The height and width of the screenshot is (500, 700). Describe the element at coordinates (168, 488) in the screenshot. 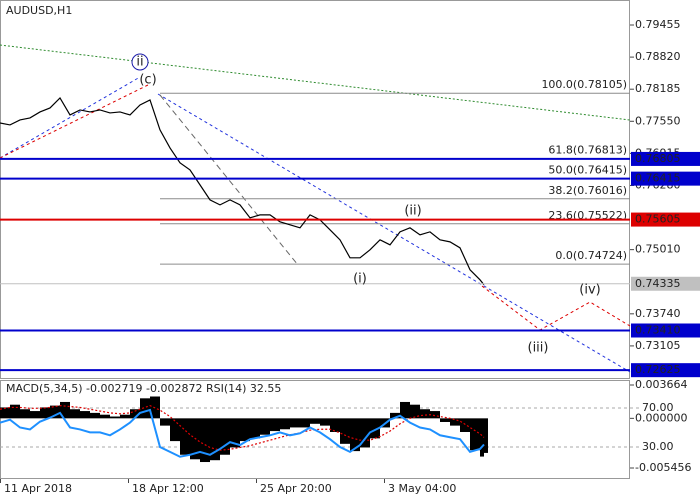

I see `x-tick-label: 18 Apr 12:00` at that location.